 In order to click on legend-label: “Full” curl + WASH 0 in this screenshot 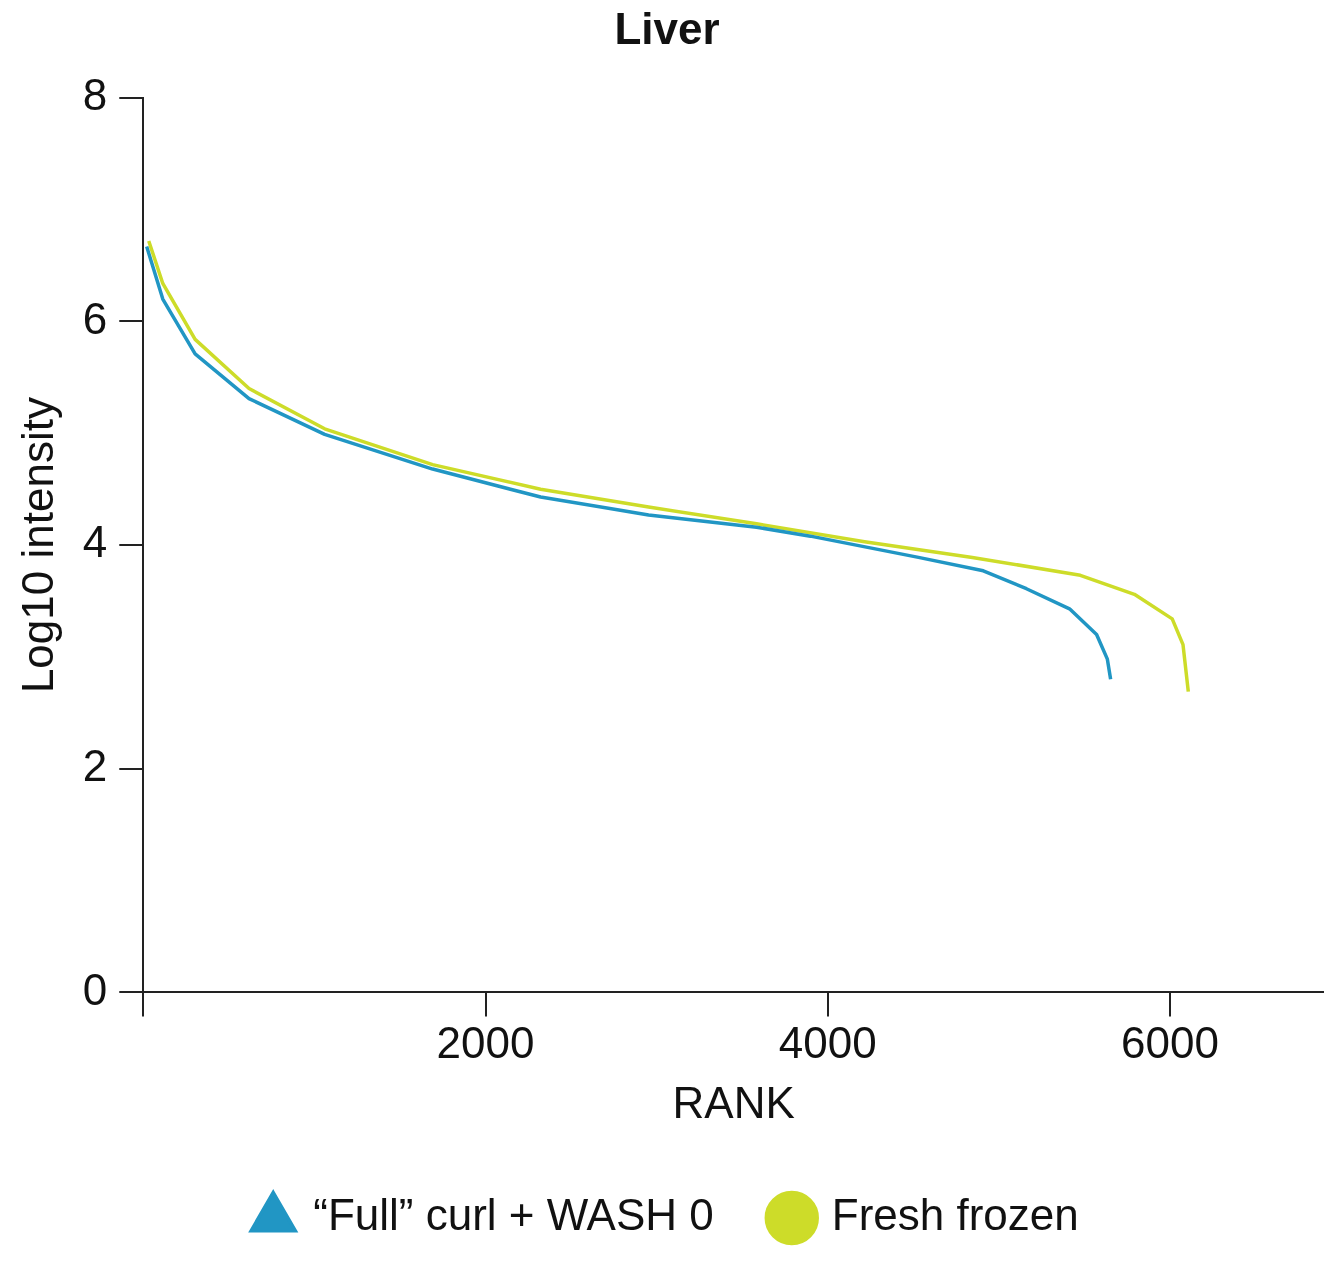, I will do `click(513, 1215)`.